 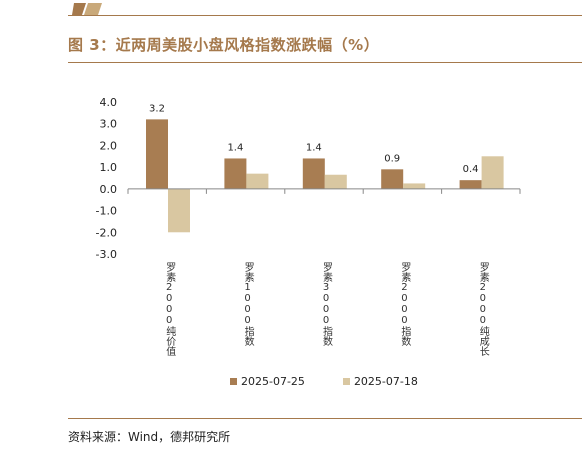 I want to click on x-category-label: 罗素3000指数, so click(x=327, y=304).